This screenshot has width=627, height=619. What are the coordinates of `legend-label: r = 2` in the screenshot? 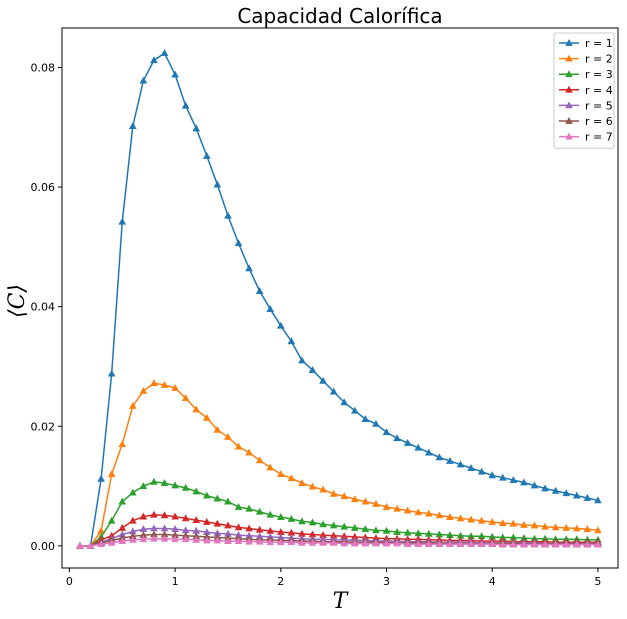 It's located at (599, 59).